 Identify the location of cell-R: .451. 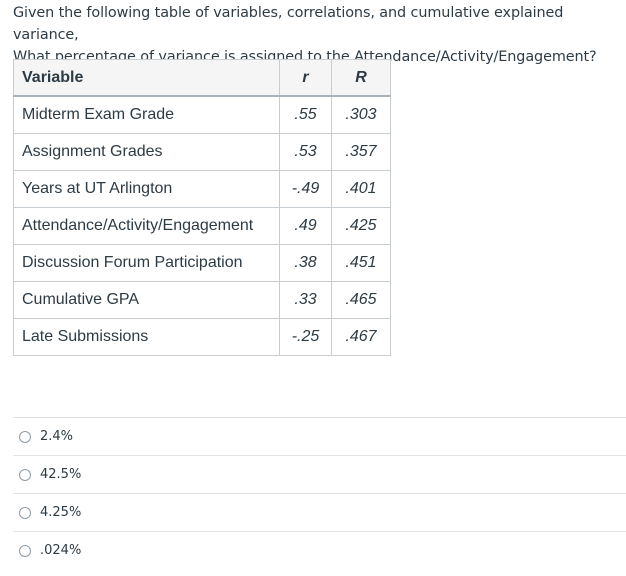
(361, 263).